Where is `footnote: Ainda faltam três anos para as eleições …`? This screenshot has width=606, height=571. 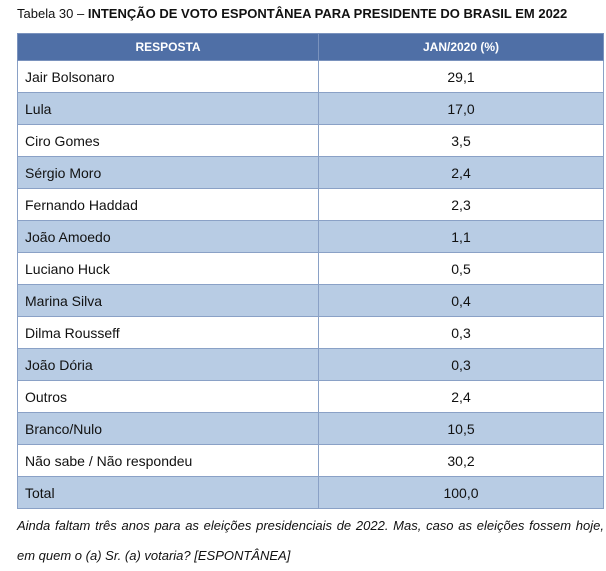 footnote: Ainda faltam três anos para as eleições … is located at coordinates (310, 540).